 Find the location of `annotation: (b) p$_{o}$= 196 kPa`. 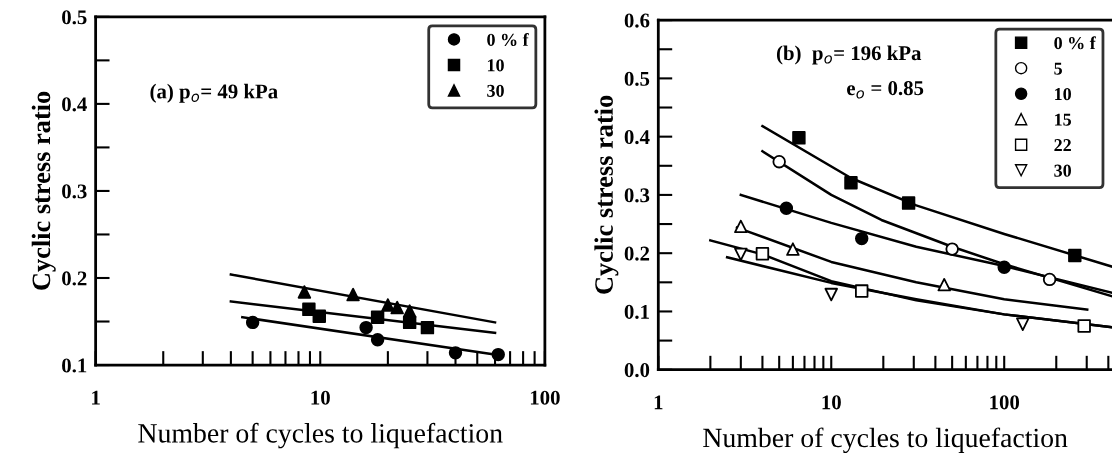

annotation: (b) p$_{o}$= 196 kPa is located at coordinates (849, 55).